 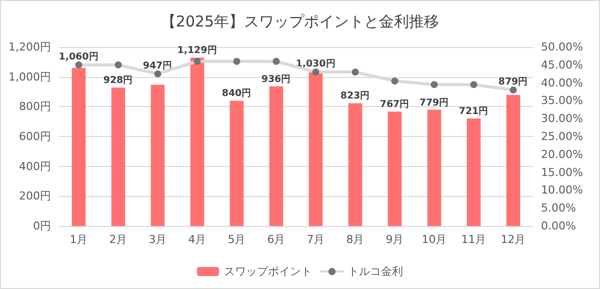 What do you see at coordinates (395, 239) in the screenshot?
I see `x-tick-label: 9月` at bounding box center [395, 239].